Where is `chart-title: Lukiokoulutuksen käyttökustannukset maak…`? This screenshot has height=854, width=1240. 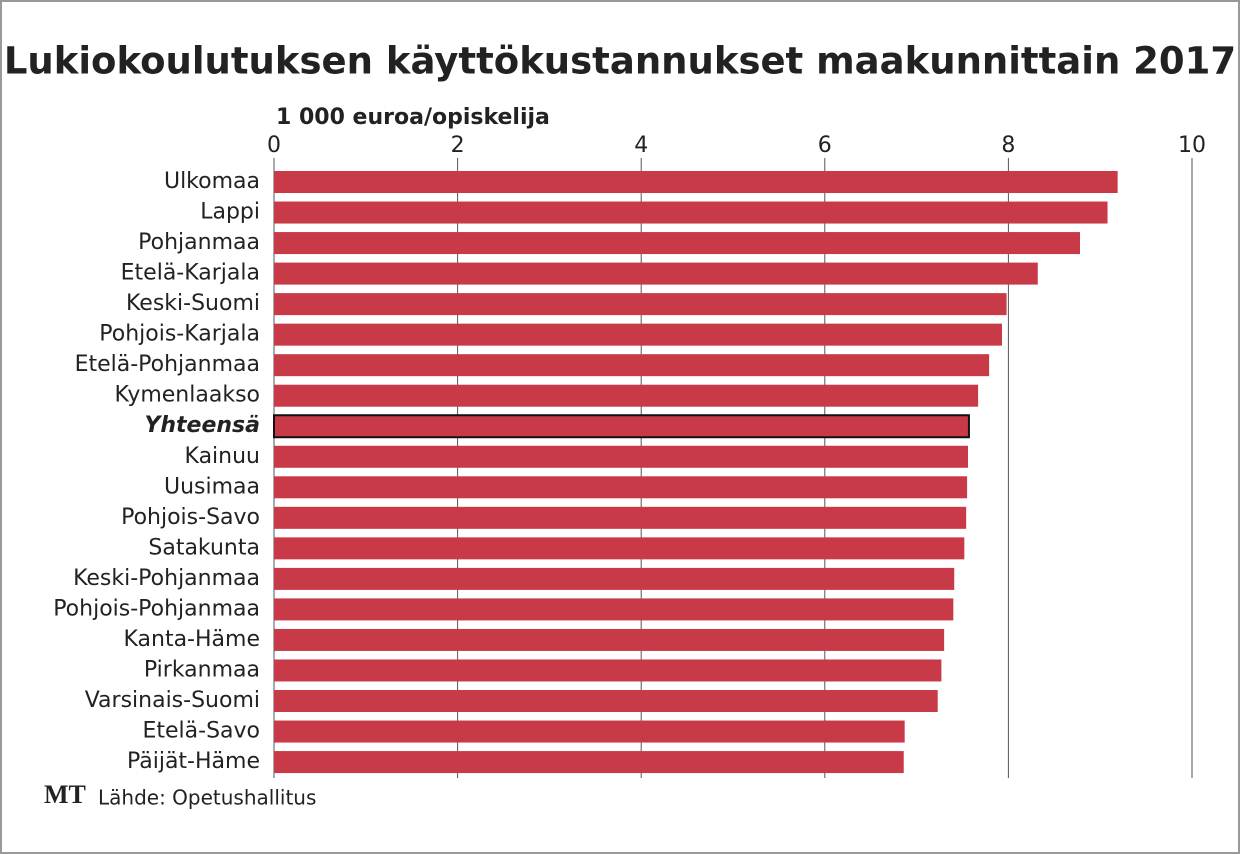
chart-title: Lukiokoulutuksen käyttökustannukset maak… is located at coordinates (620, 61).